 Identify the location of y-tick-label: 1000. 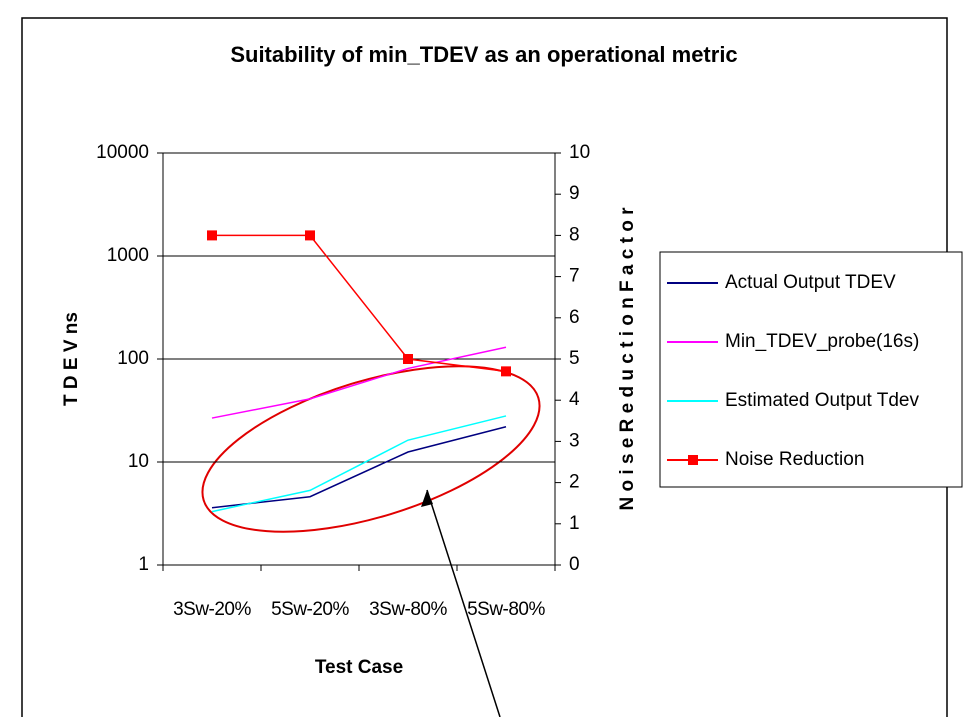
(128, 255).